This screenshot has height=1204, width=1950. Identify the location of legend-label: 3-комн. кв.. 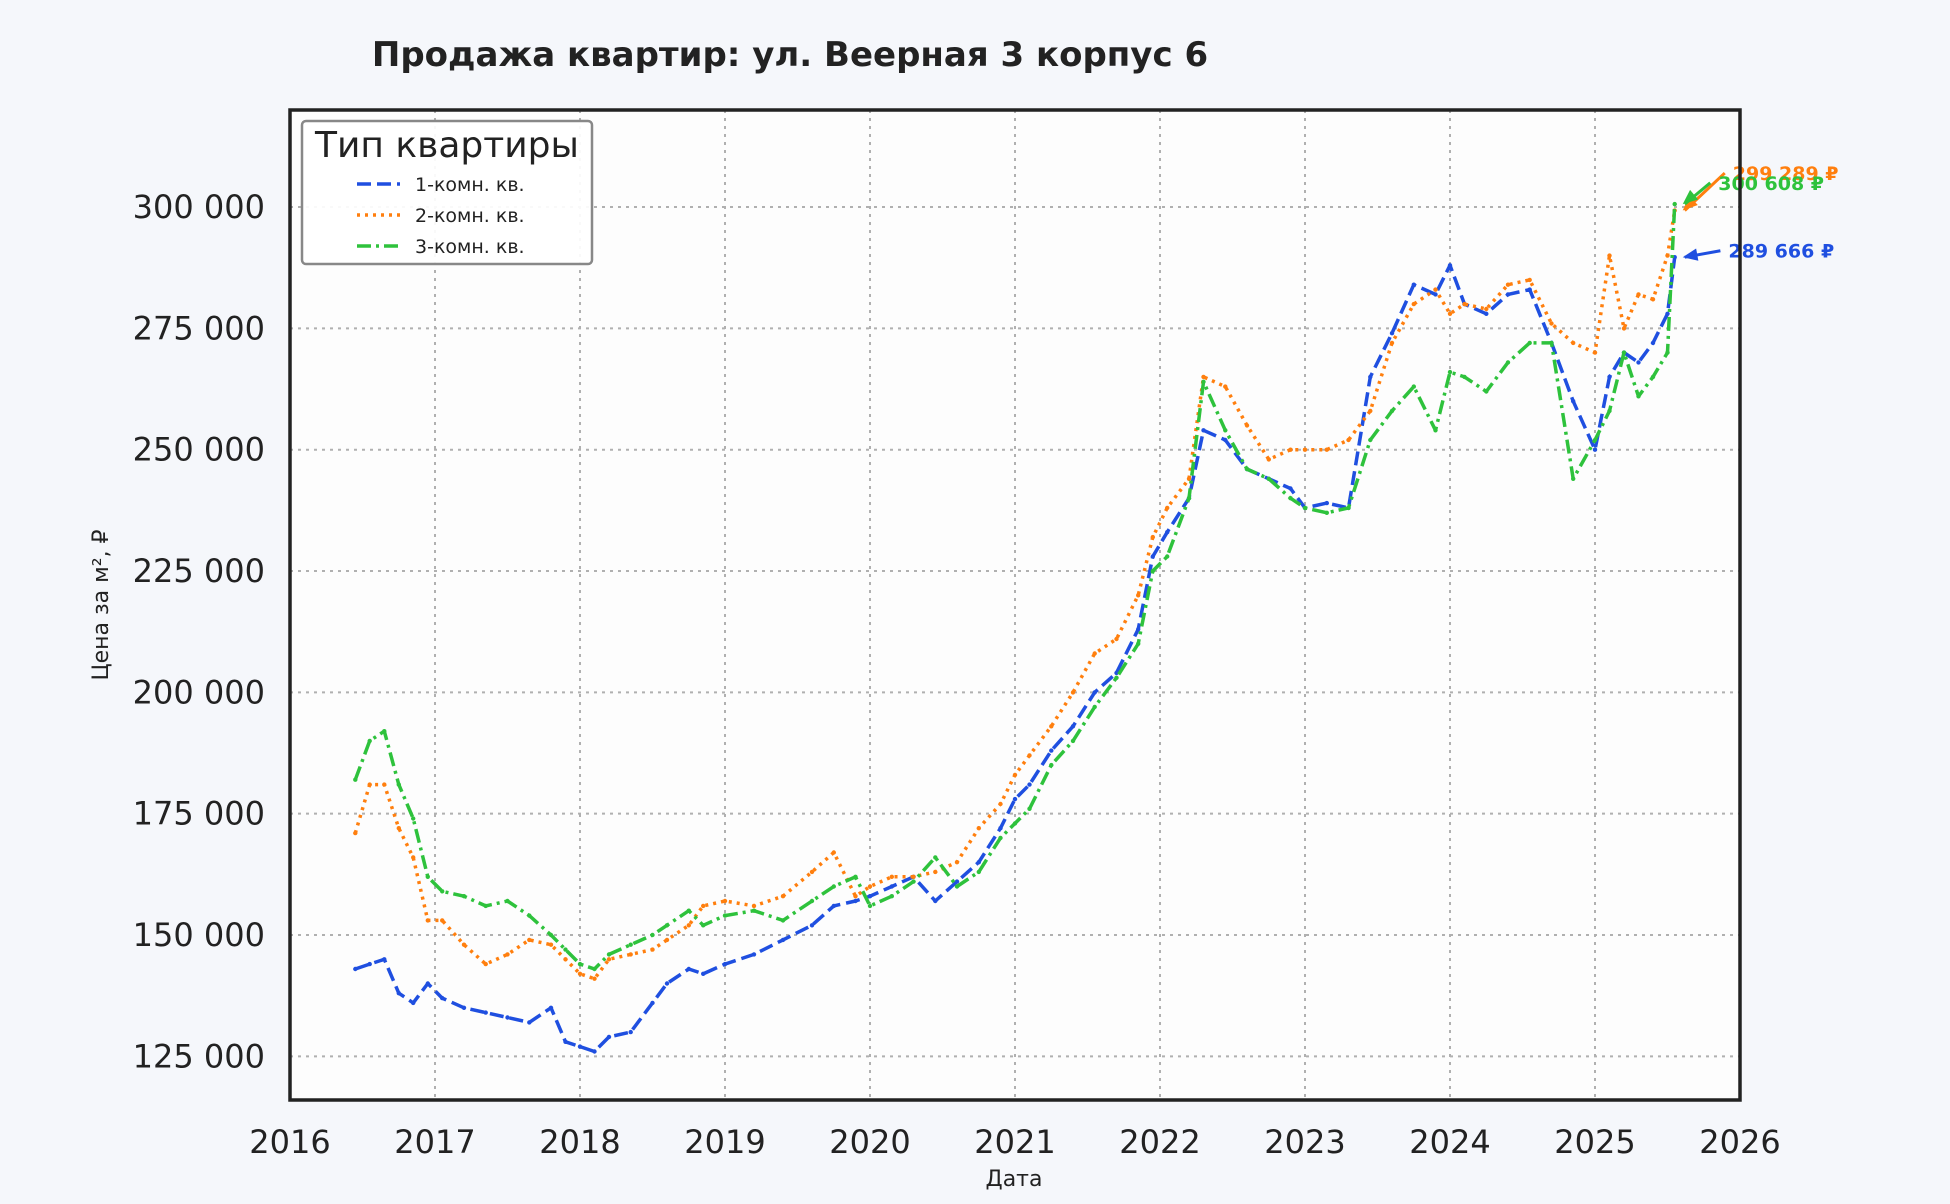
(470, 247).